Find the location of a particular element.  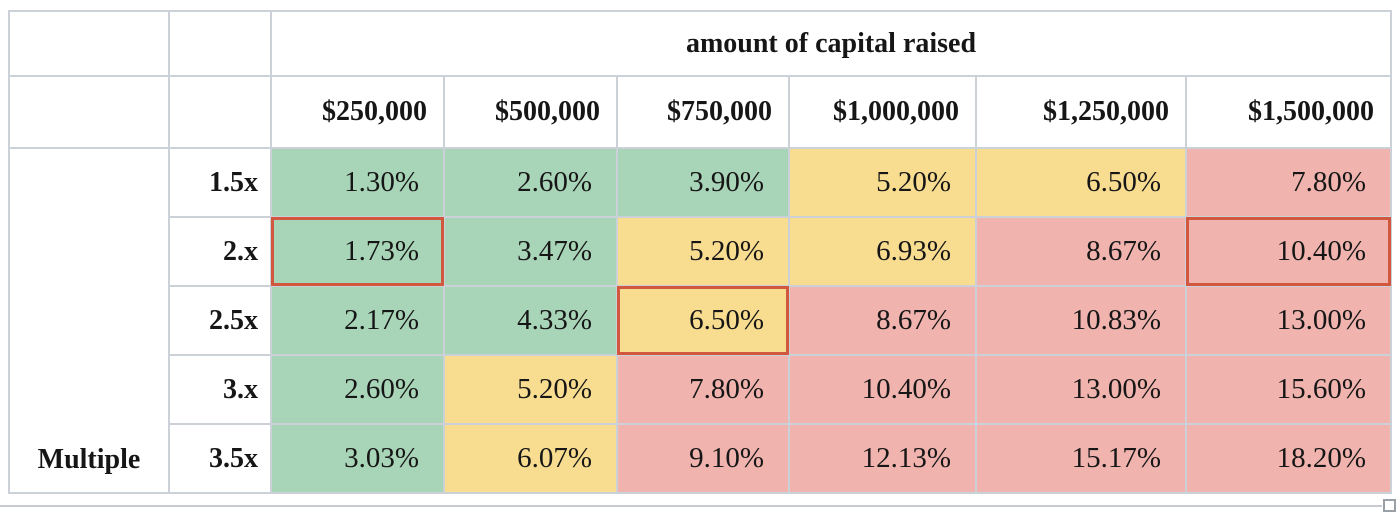

table-cell: 10.40% is located at coordinates (882, 389).